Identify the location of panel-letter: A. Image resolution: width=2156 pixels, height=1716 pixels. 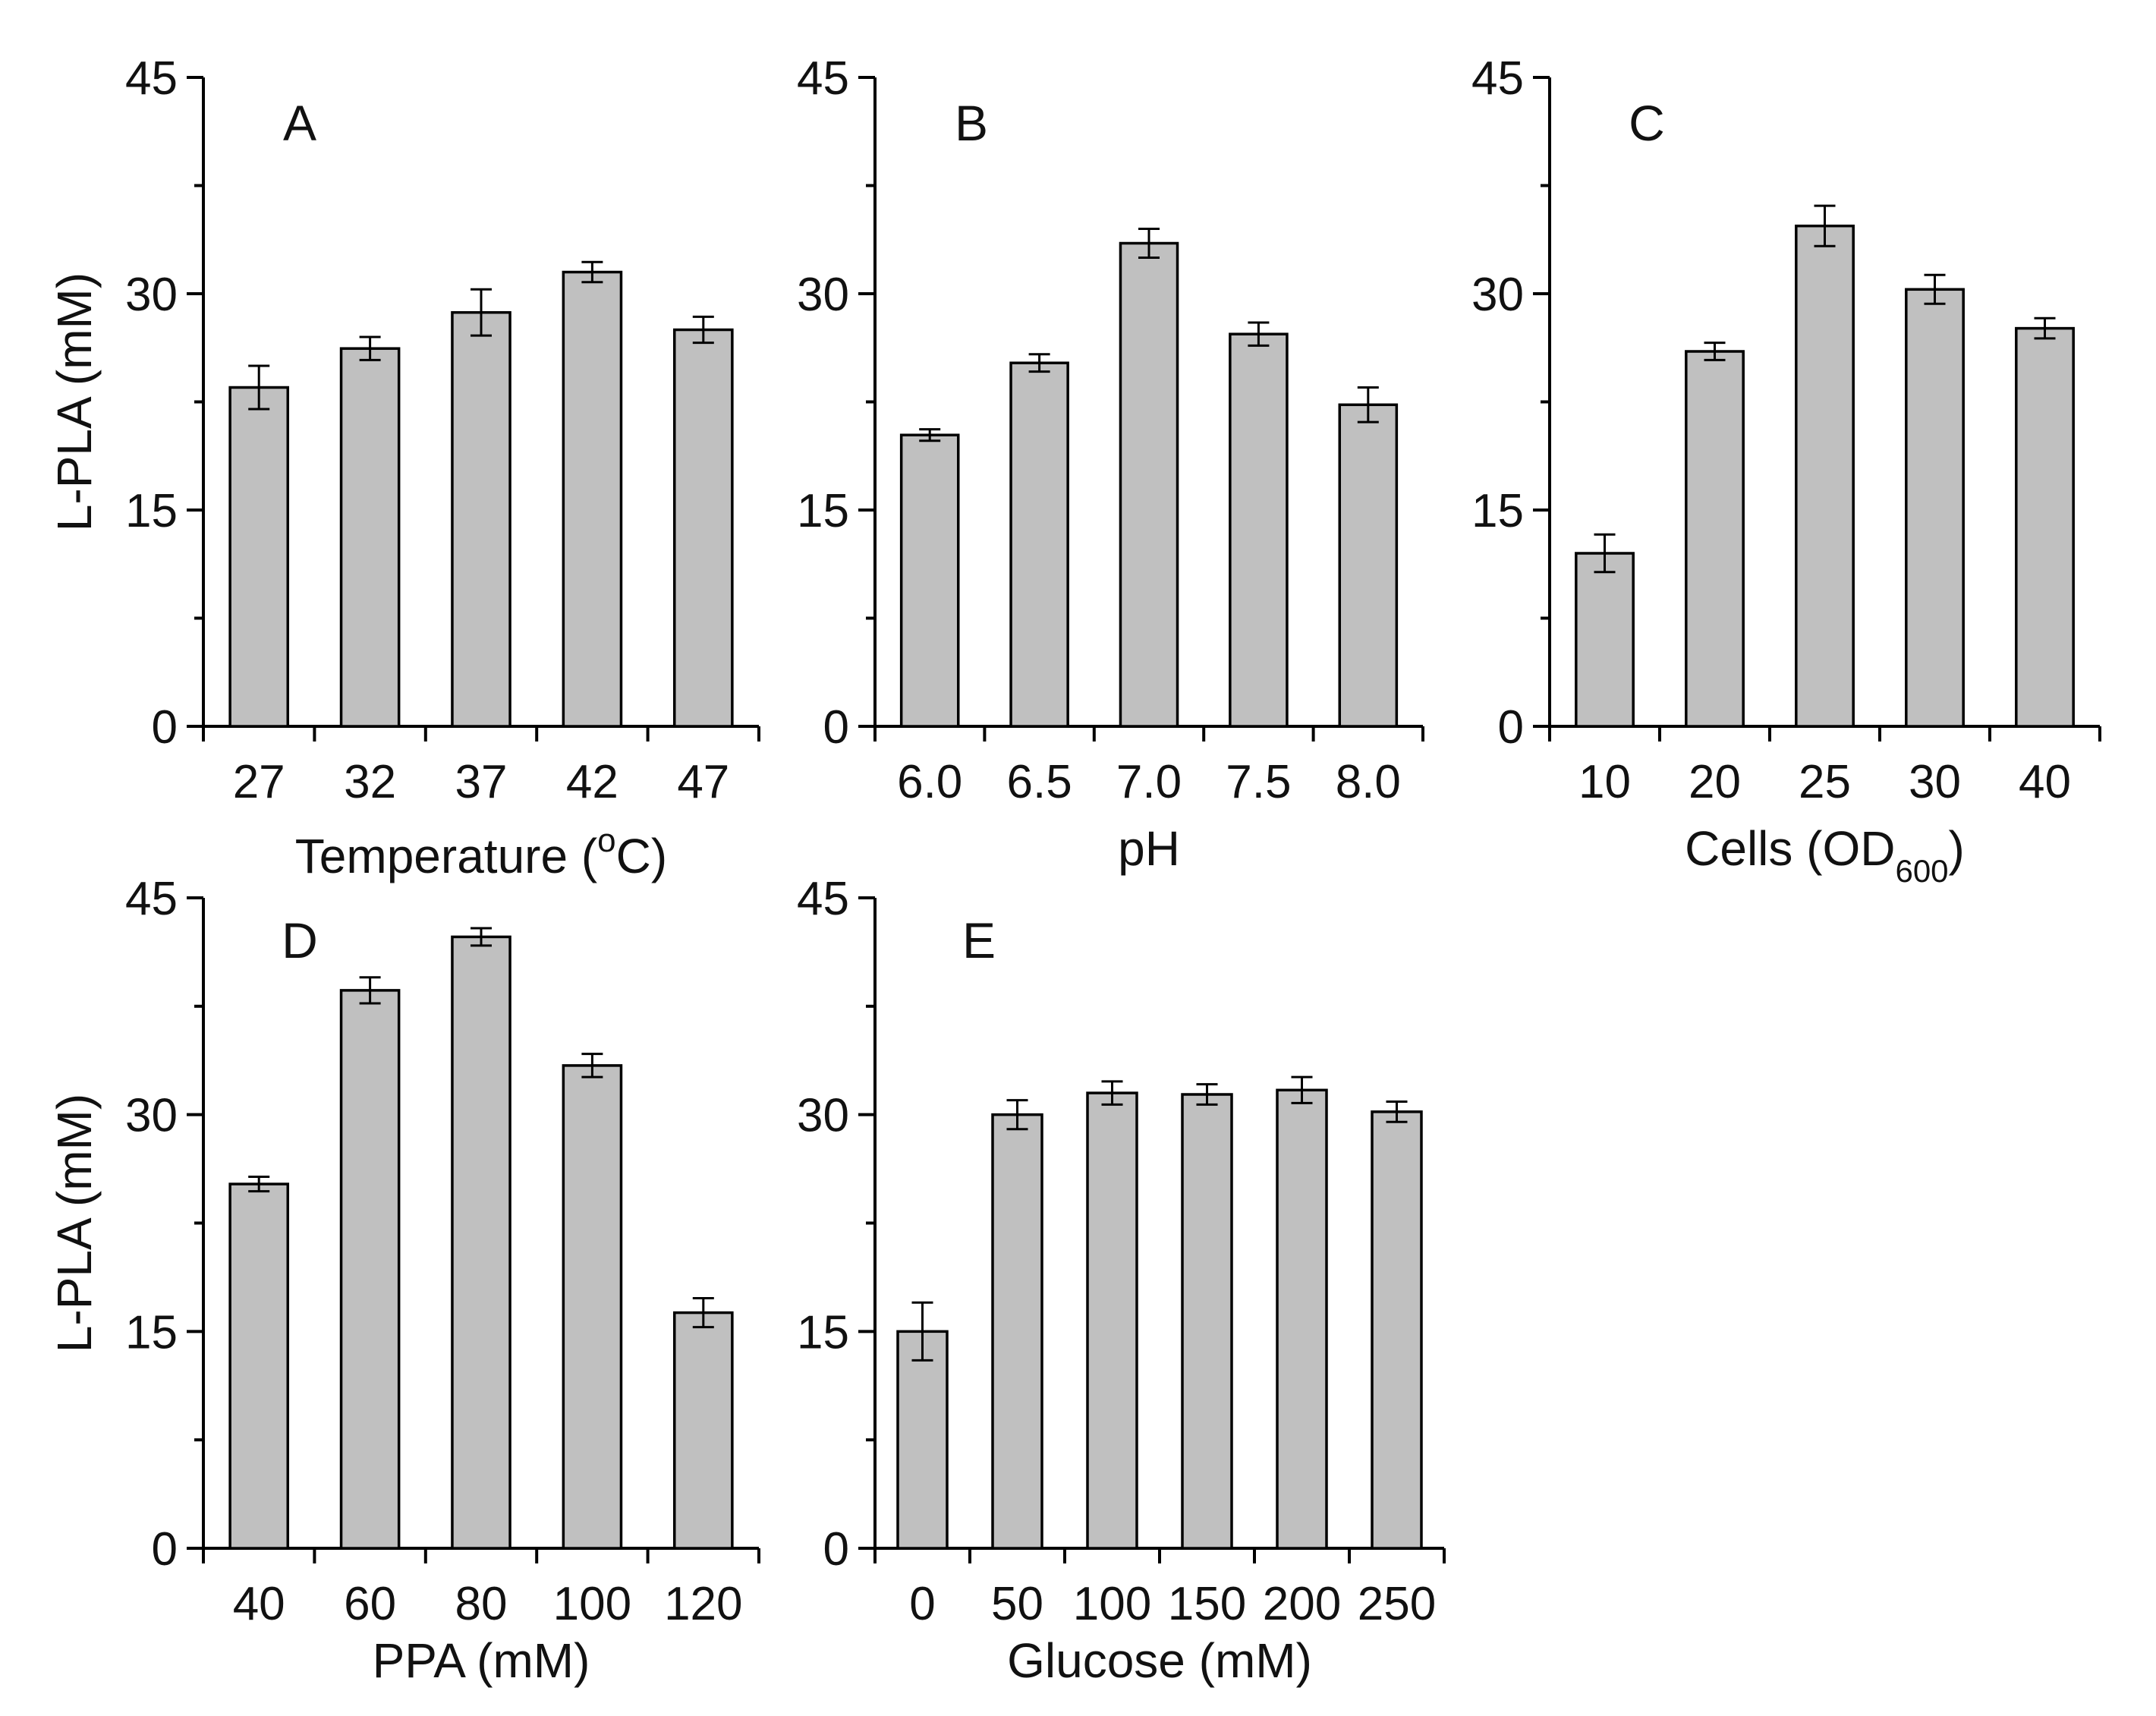
(299, 123).